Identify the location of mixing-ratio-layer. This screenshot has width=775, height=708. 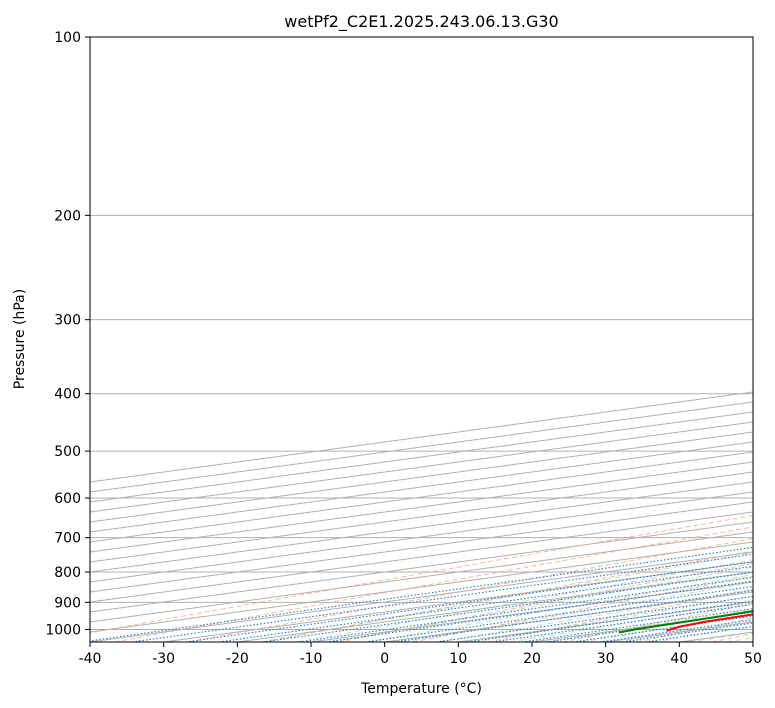
(421, 594).